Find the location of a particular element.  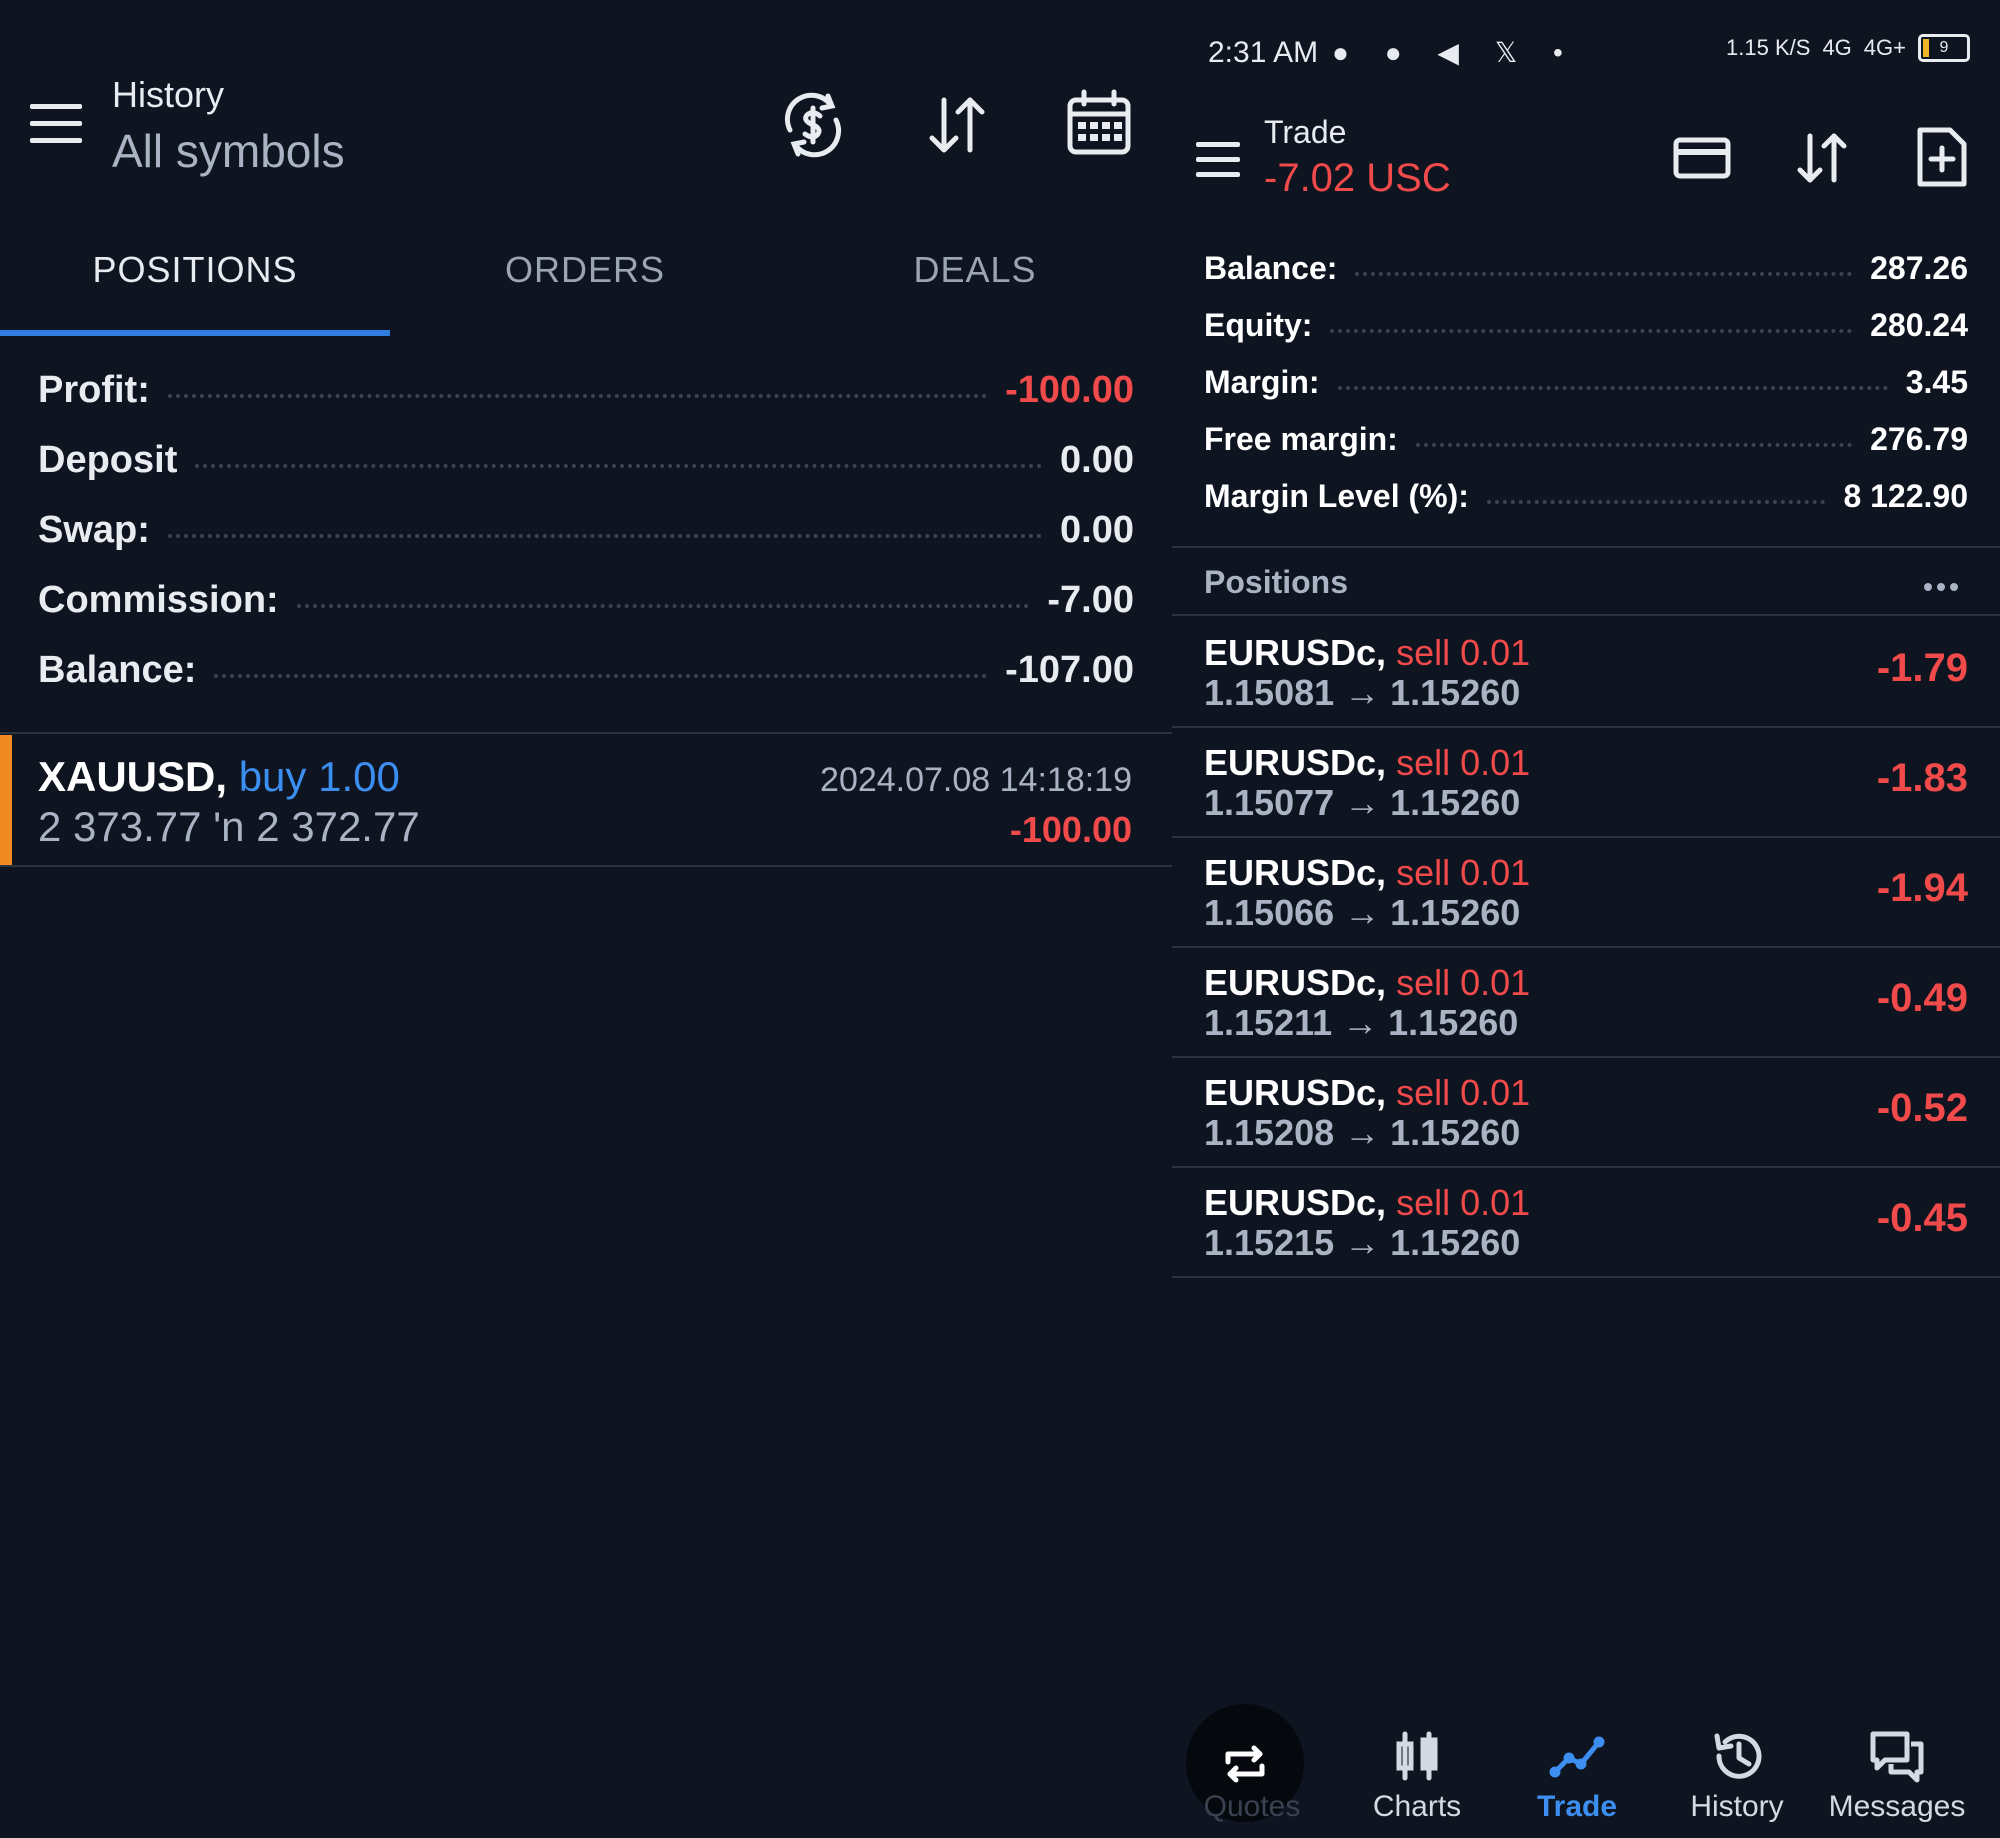

positions-header: Positions is located at coordinates (1586, 582).